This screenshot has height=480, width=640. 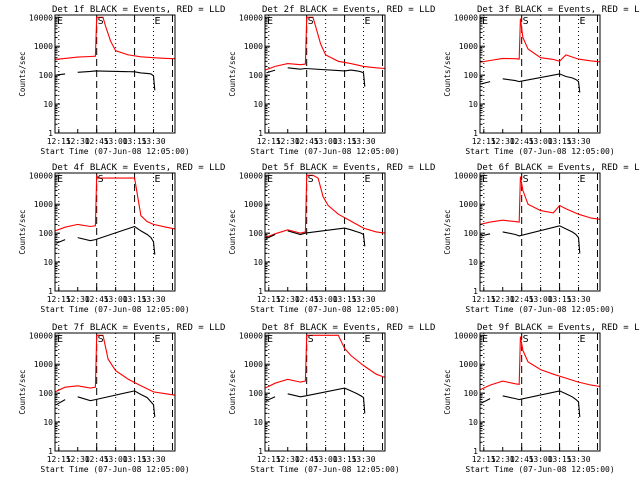 I want to click on panel-title: Det 7f BLACK = Events, RED = LLD, so click(x=138, y=328).